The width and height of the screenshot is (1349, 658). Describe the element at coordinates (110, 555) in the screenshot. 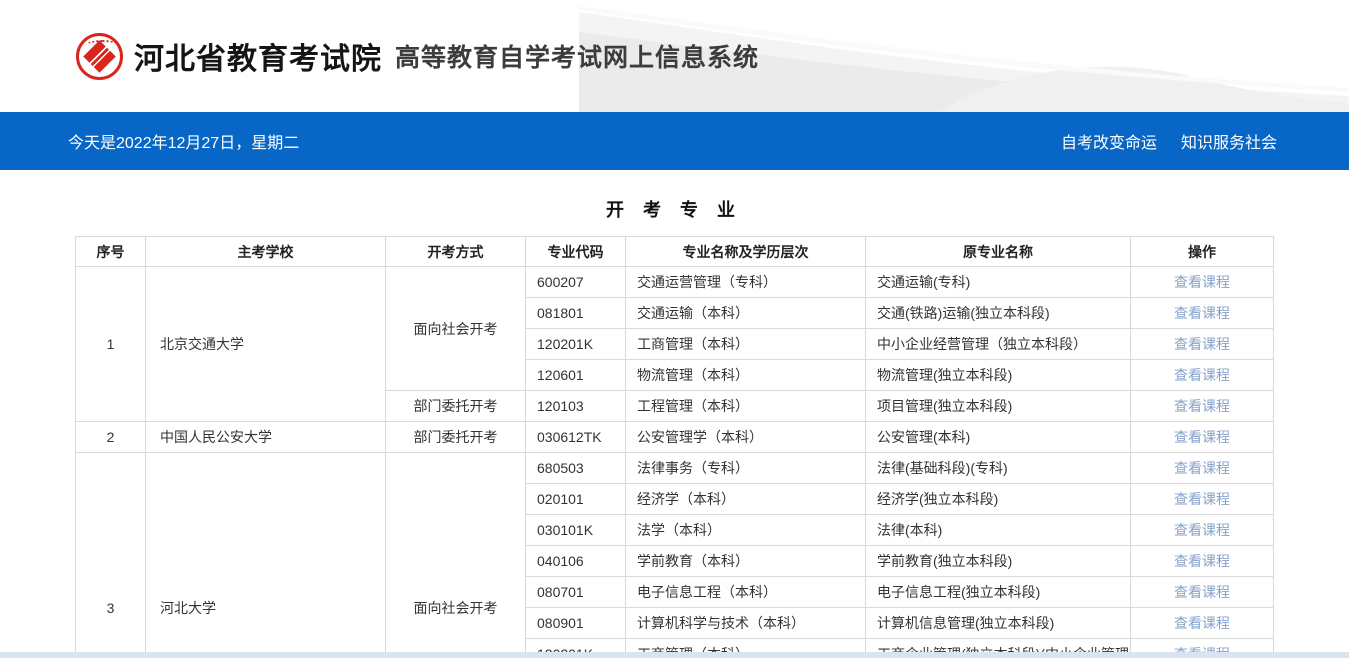

I see `col-index: 3` at that location.